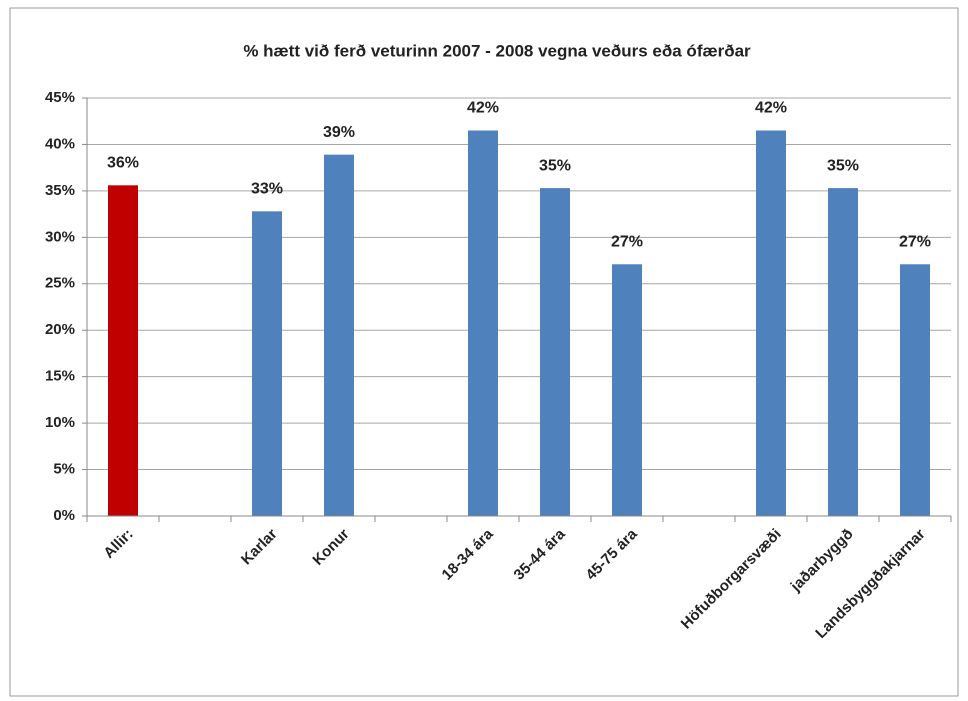  I want to click on data-label: 39%, so click(339, 132).